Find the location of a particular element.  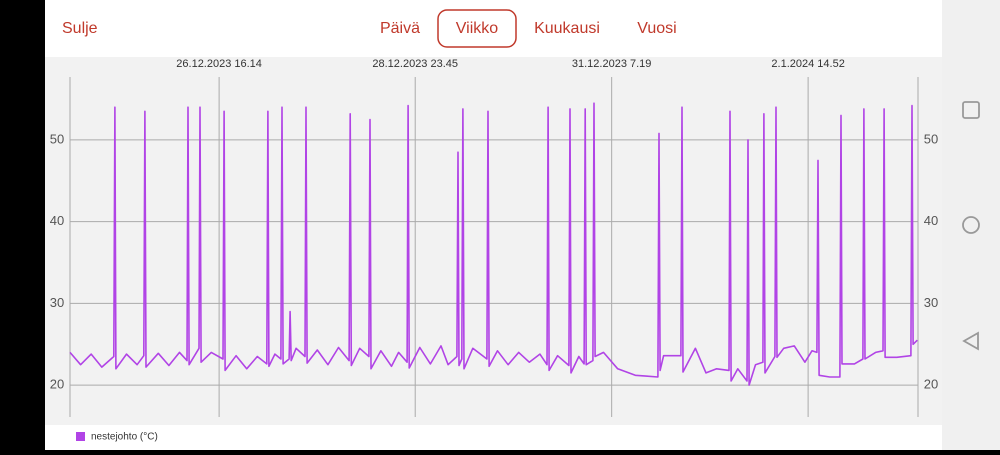

close-button: Sulje is located at coordinates (80, 28).